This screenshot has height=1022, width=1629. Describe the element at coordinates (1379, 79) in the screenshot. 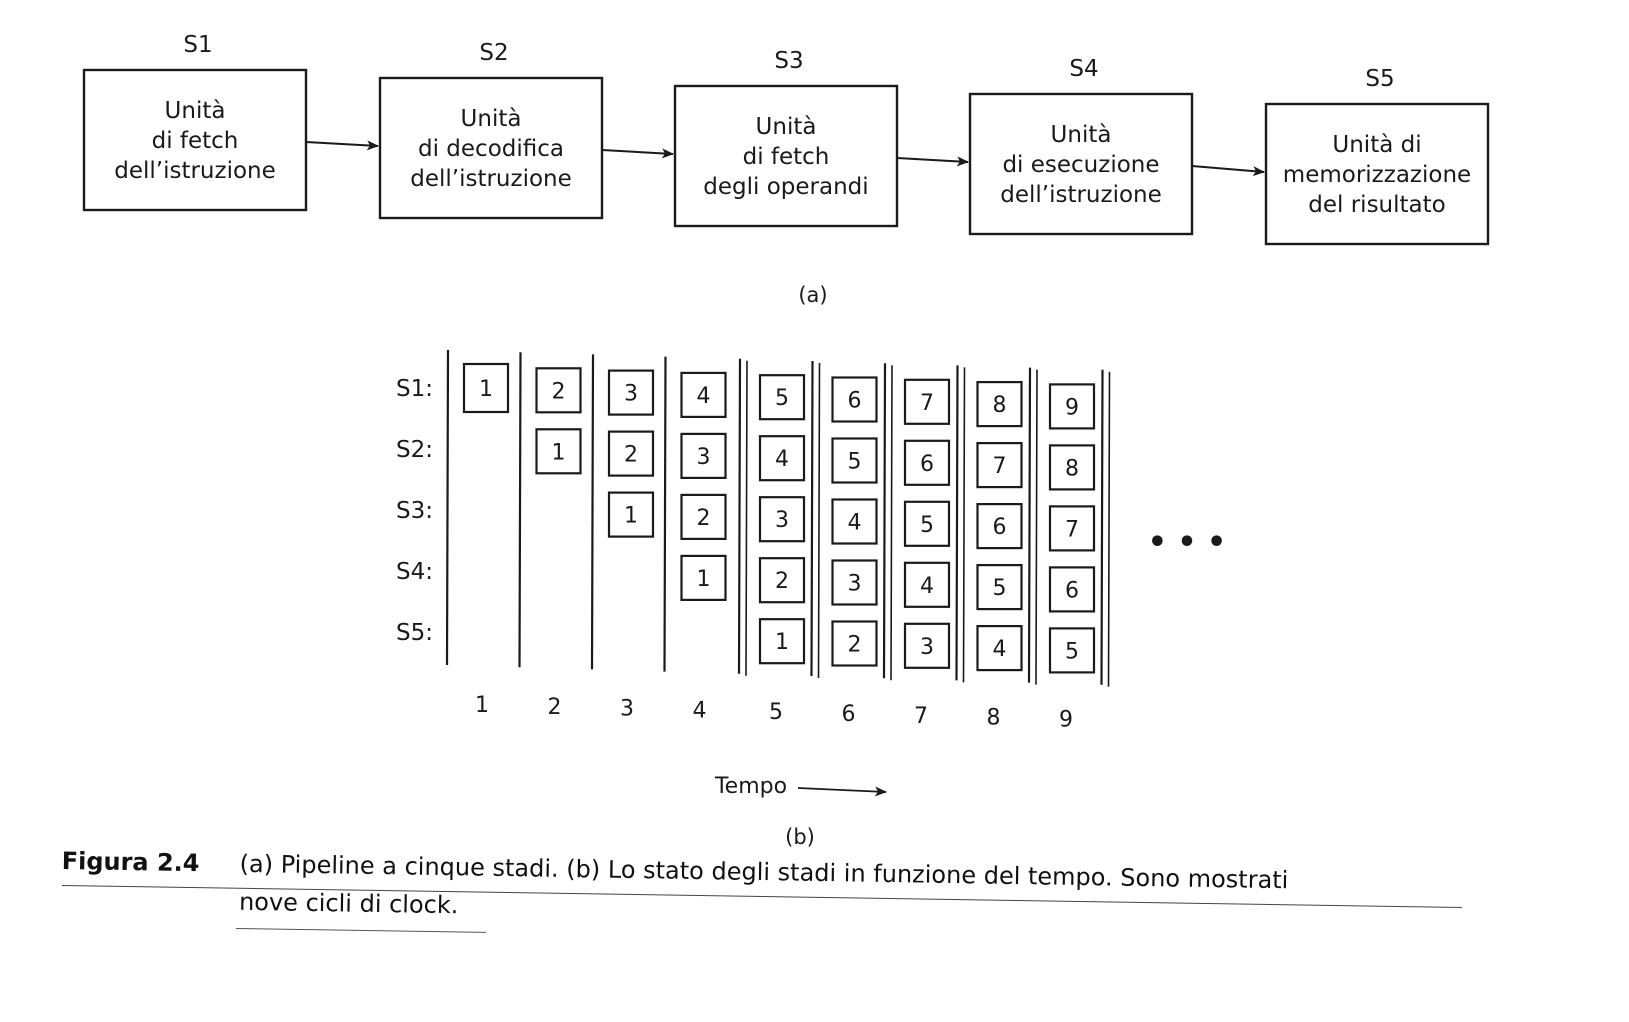

I see `stage-label-s5: S5` at that location.